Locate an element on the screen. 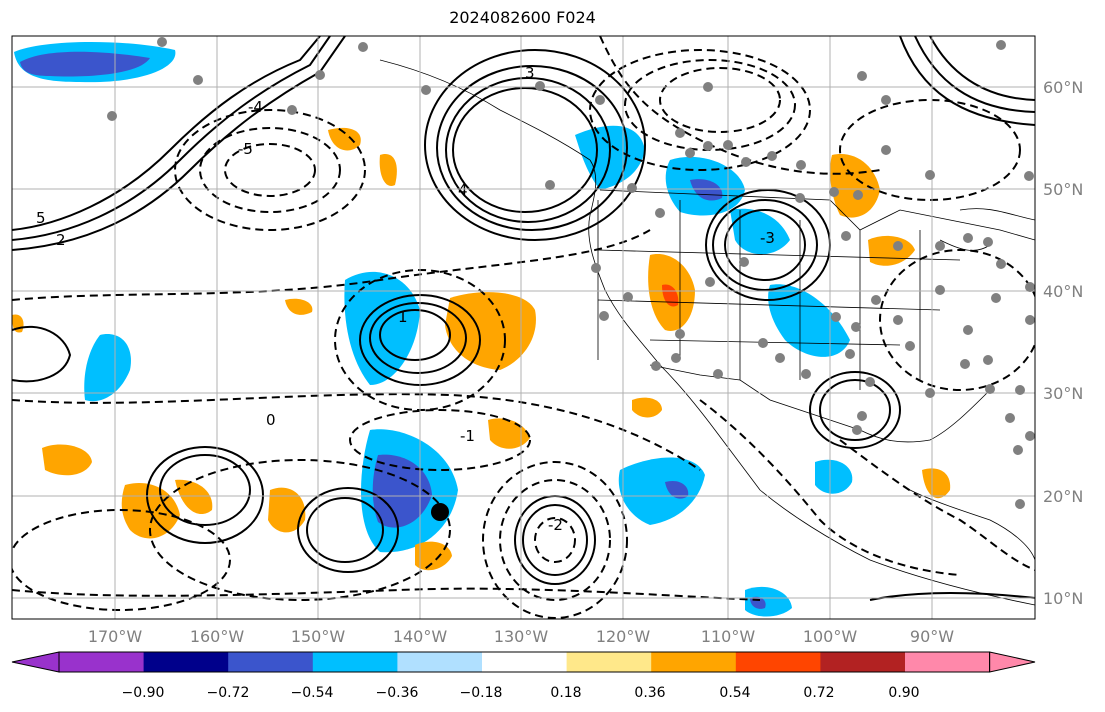  highlight-marker is located at coordinates (440, 512).